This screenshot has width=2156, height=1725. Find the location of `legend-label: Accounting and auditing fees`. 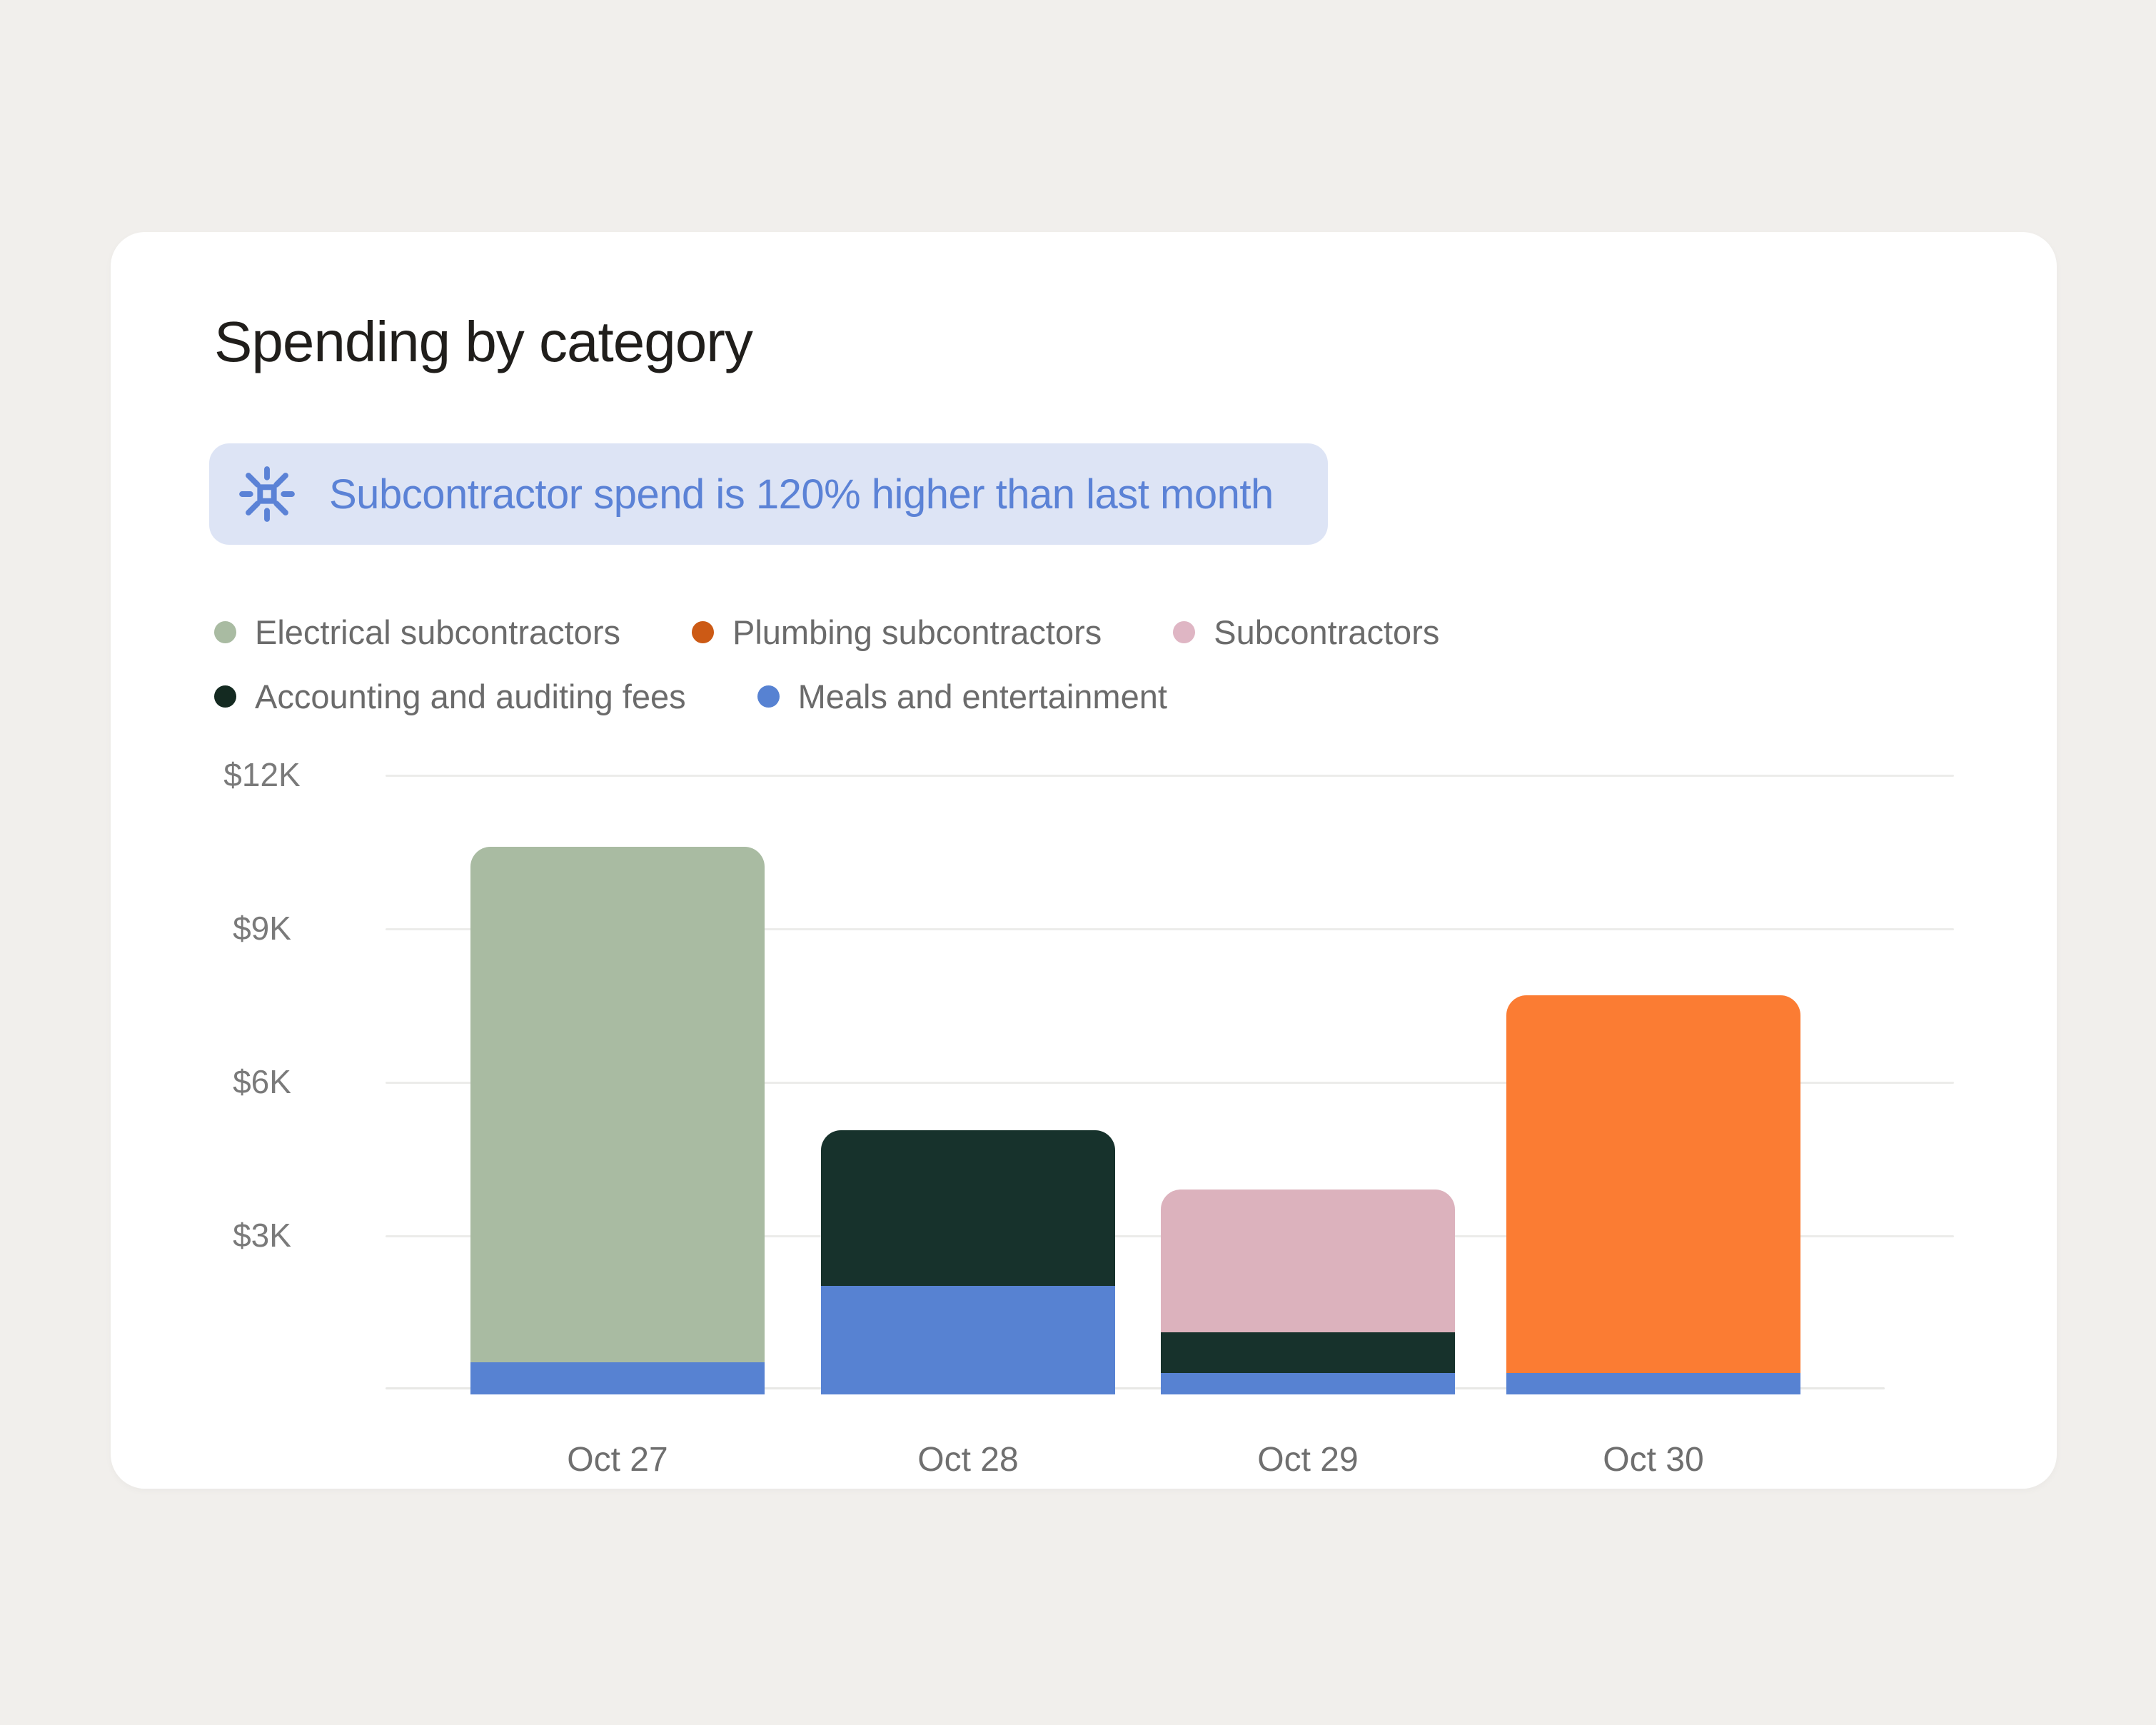

legend-label: Accounting and auditing fees is located at coordinates (471, 697).